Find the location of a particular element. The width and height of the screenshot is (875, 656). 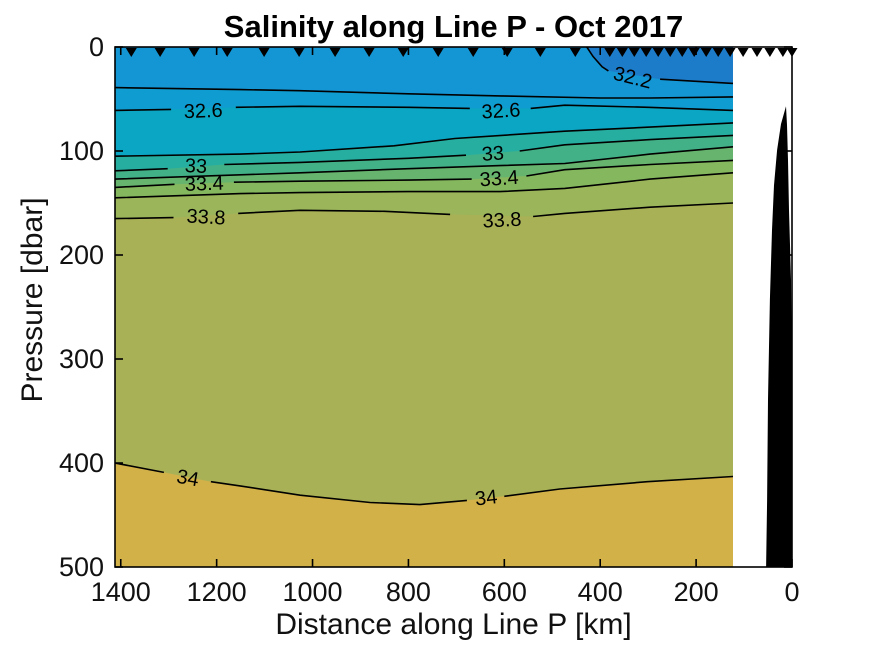

bathymetry-silhouette is located at coordinates (779, 337).